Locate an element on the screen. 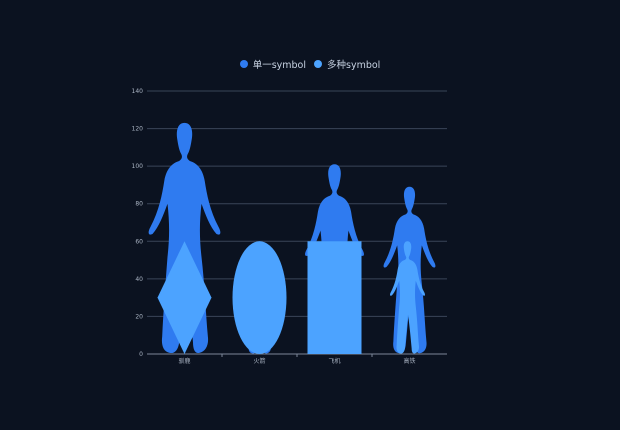 The image size is (620, 430). legend-marker-multi-symbol is located at coordinates (318, 64).